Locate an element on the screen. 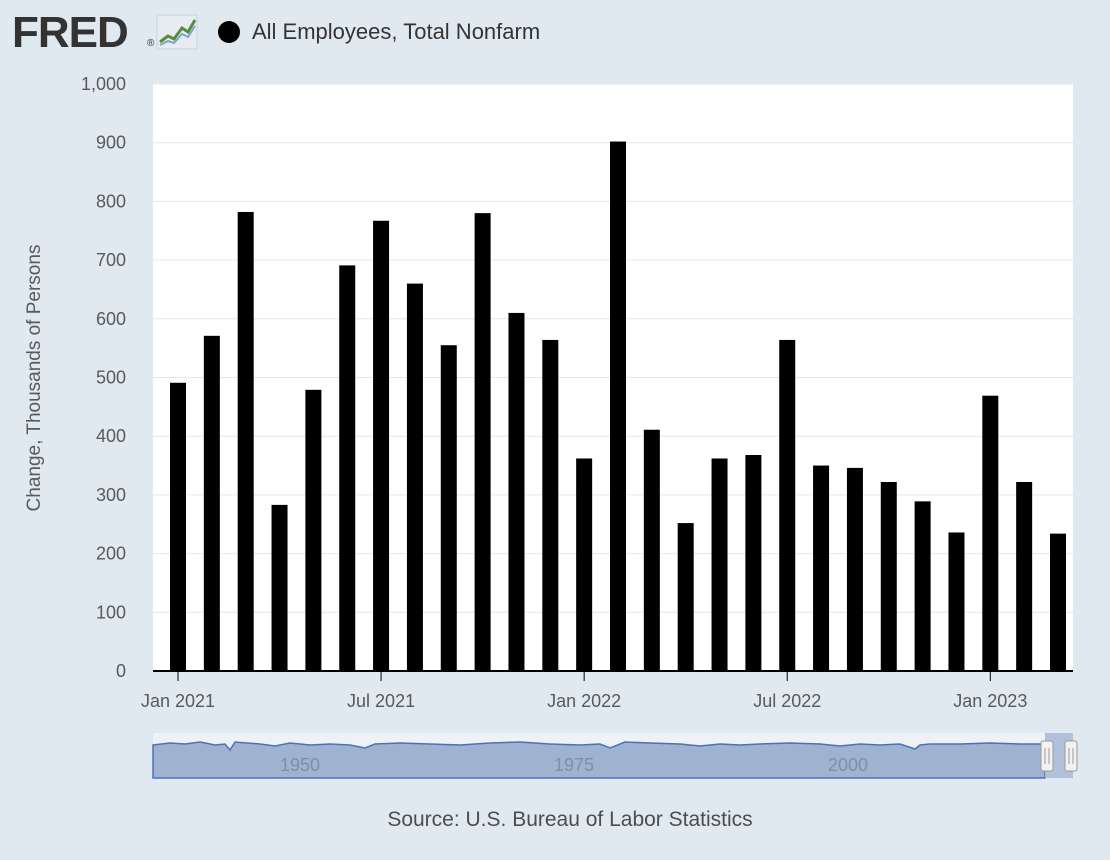  x-tick-label: Jan 2023 is located at coordinates (990, 701).